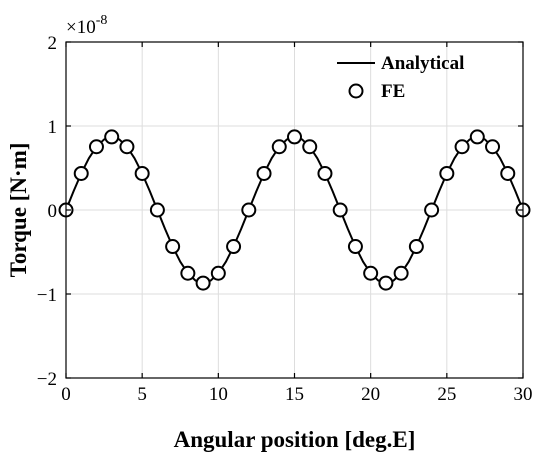 This screenshot has width=550, height=460. I want to click on y-multiplier-base: ×10, so click(81, 27).